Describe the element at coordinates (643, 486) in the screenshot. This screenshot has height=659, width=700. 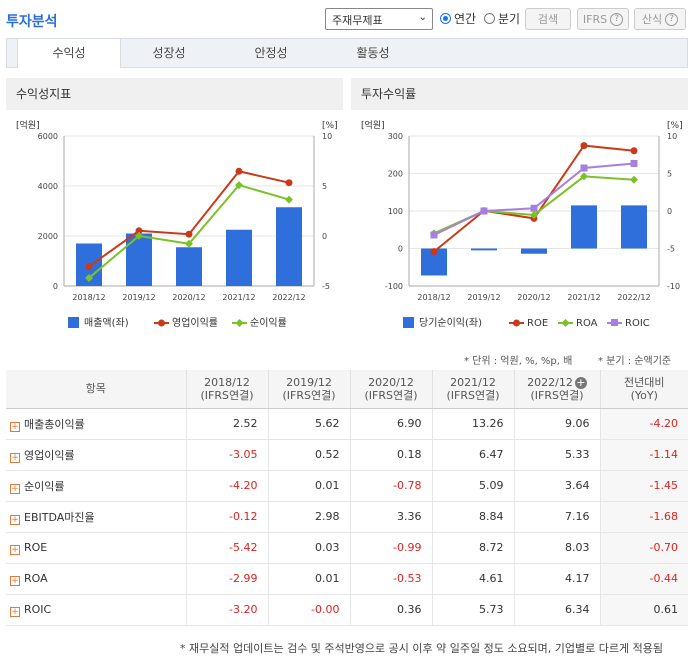
I see `value-cell: -1.45` at that location.